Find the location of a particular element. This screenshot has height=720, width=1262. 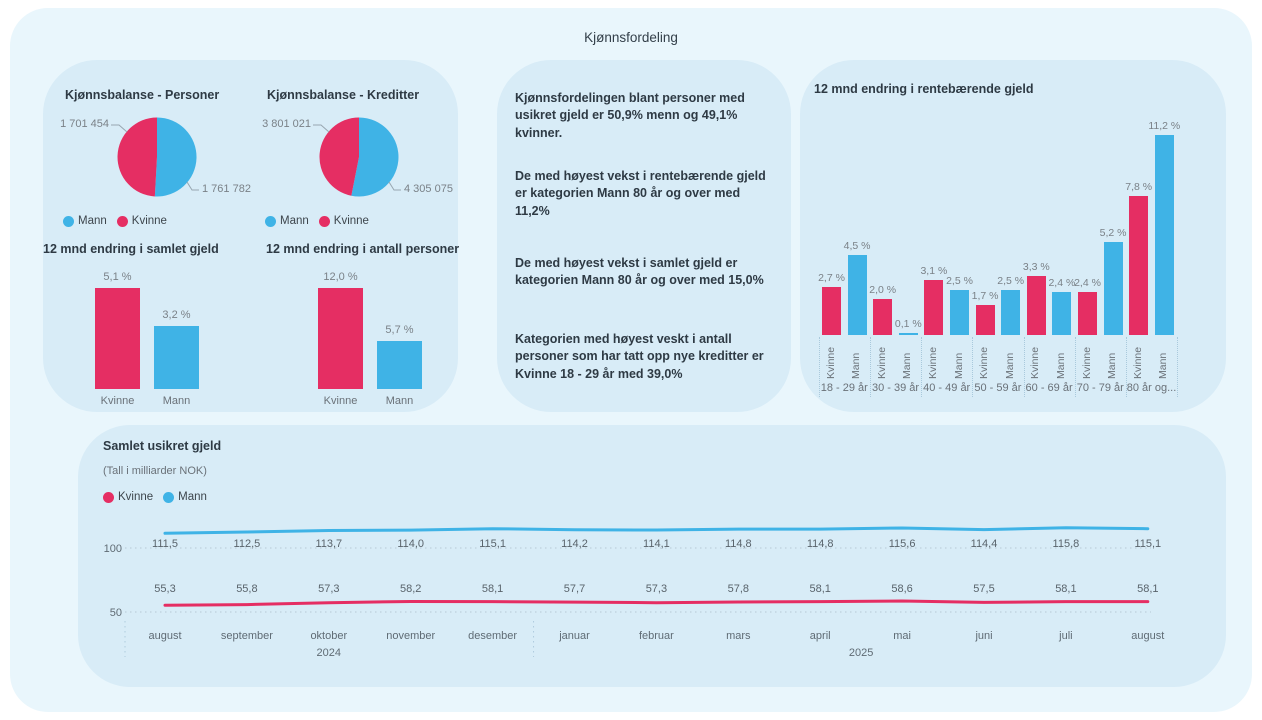

pie-kreditter-title: Kjønnsbalanse - Kreditter is located at coordinates (343, 95).